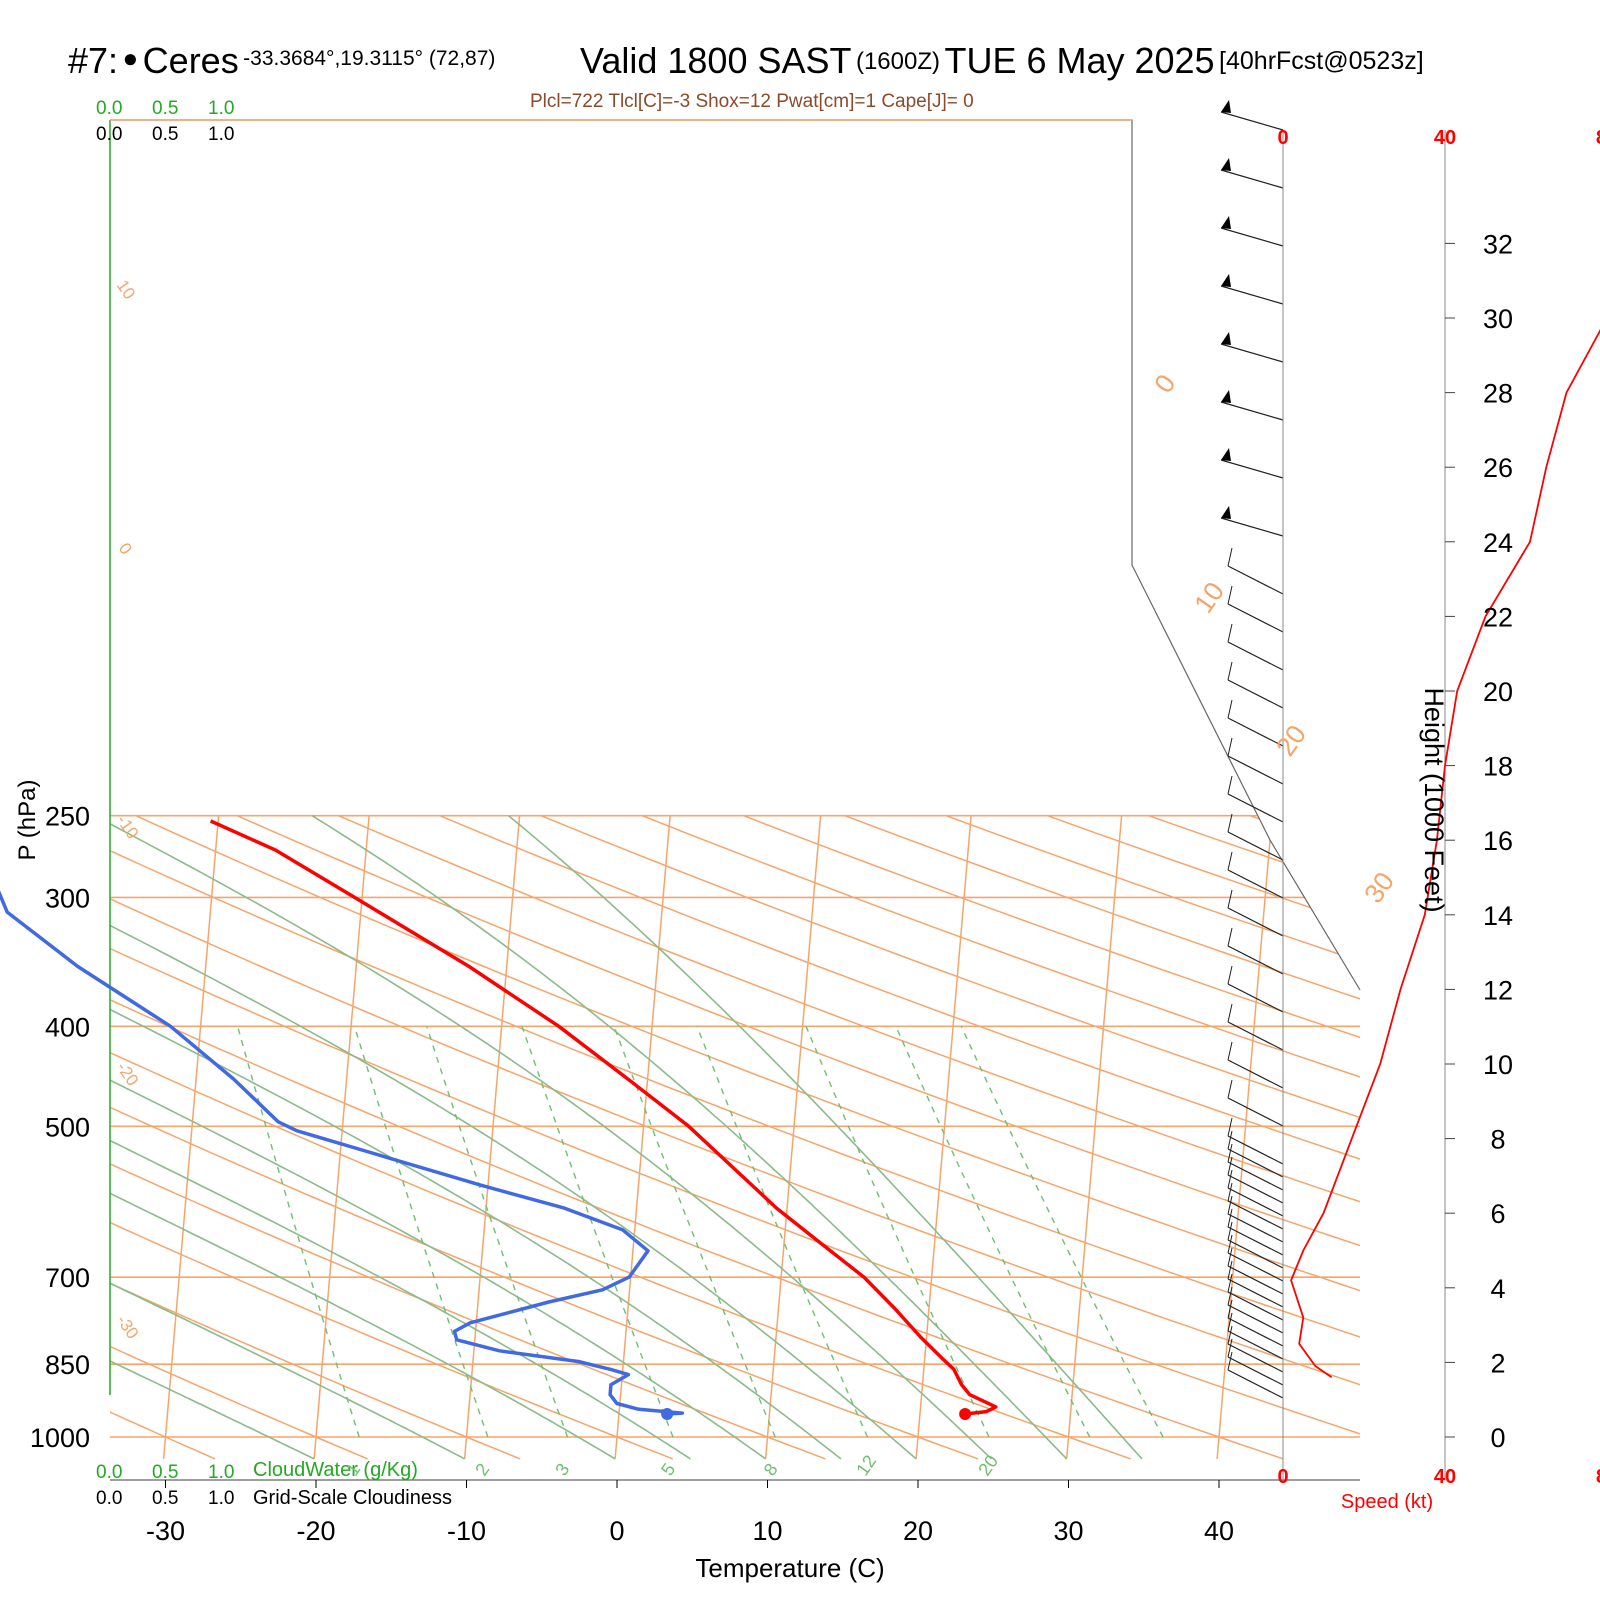 The image size is (1600, 1600). Describe the element at coordinates (1498, 990) in the screenshot. I see `height-tick-label: 12` at that location.